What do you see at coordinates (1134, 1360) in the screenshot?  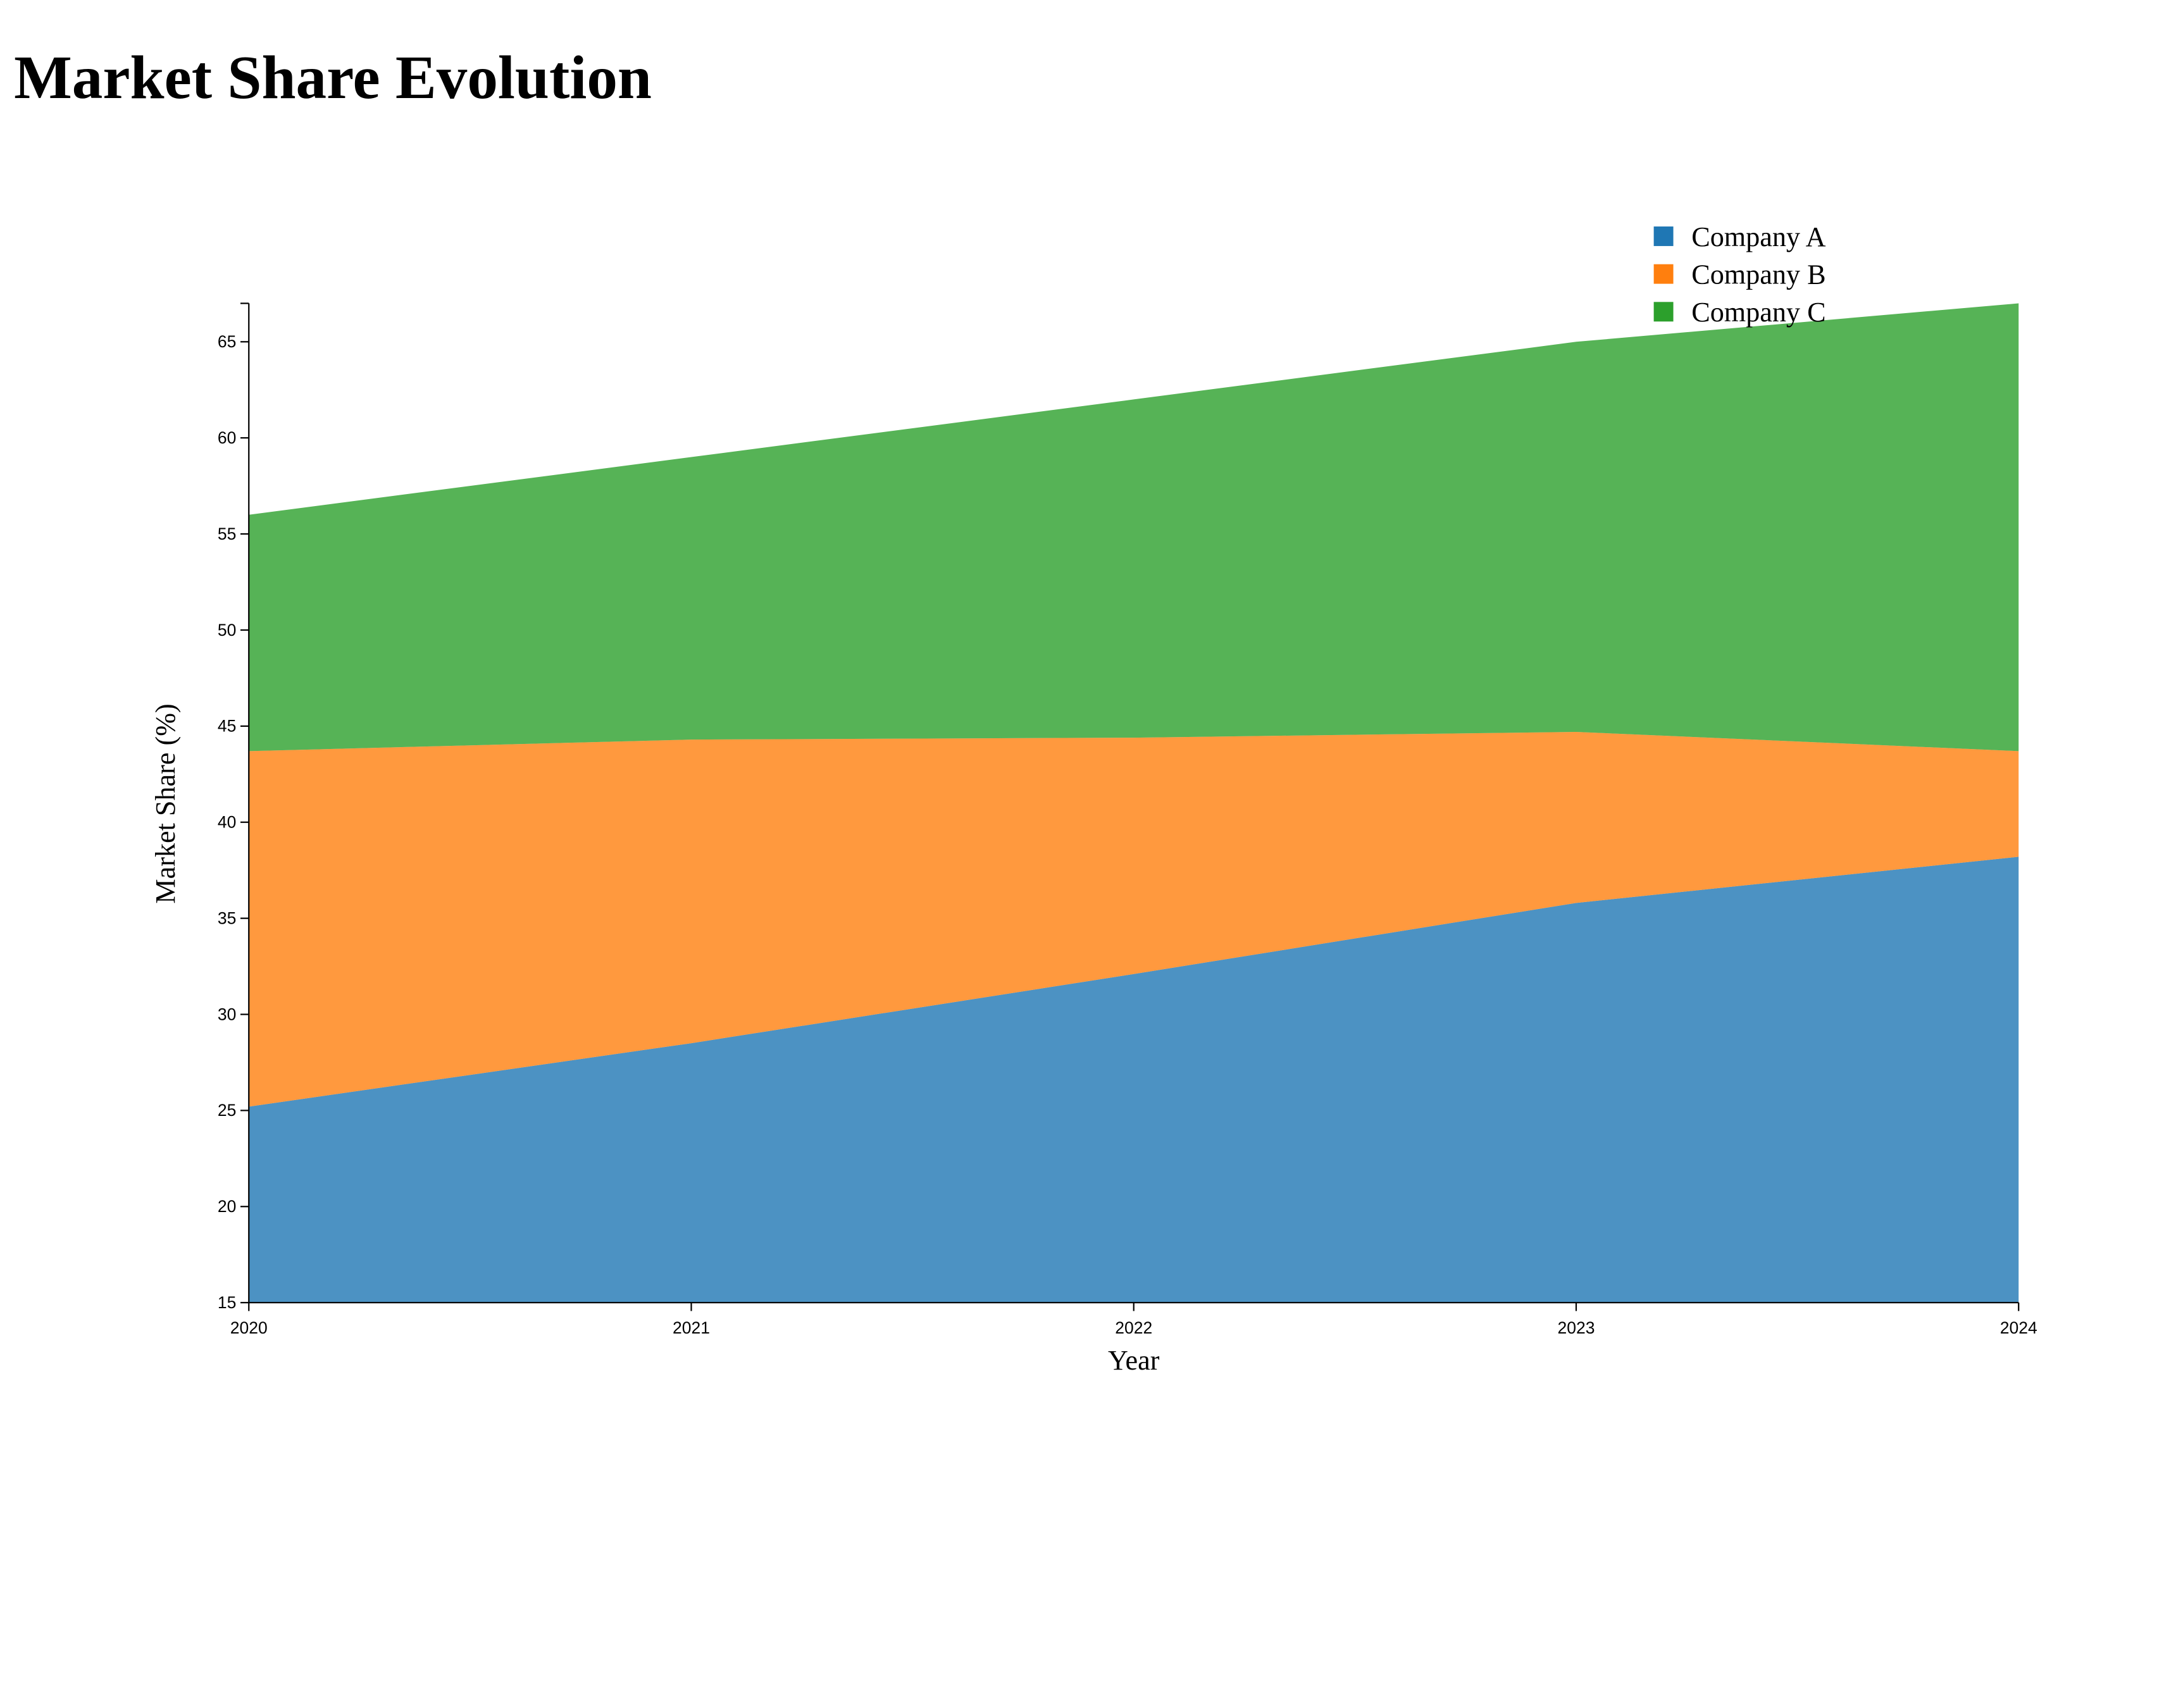 I see `x-axis-label: Year` at bounding box center [1134, 1360].